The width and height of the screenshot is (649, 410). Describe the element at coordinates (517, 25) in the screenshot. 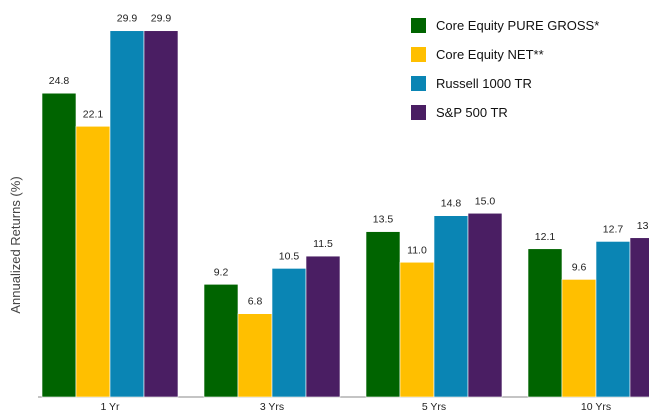

I see `legend-label: Core Equity PURE GROSS*` at that location.